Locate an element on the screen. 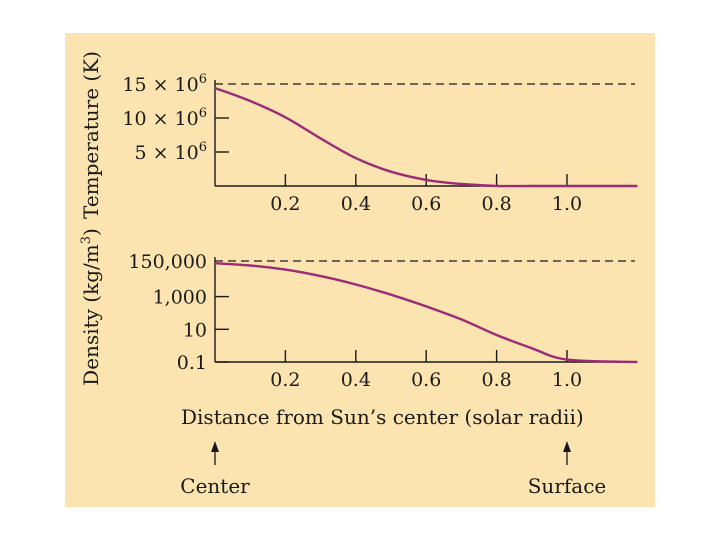 Image resolution: width=720 pixels, height=540 pixels. y-tick-label: 15 × 106 is located at coordinates (164, 84).